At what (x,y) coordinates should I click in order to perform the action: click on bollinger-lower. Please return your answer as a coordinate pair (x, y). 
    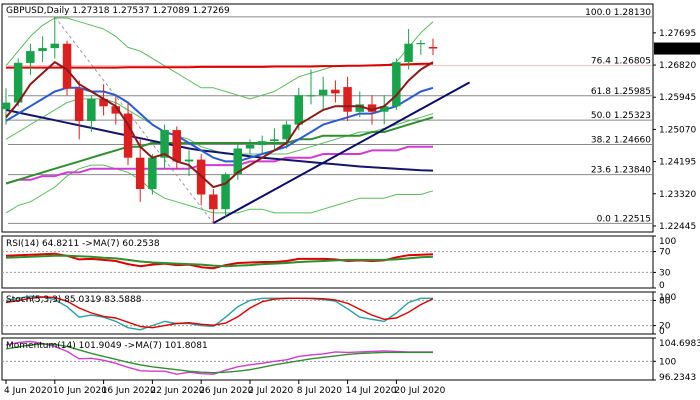
    Looking at the image, I should click on (219, 189).